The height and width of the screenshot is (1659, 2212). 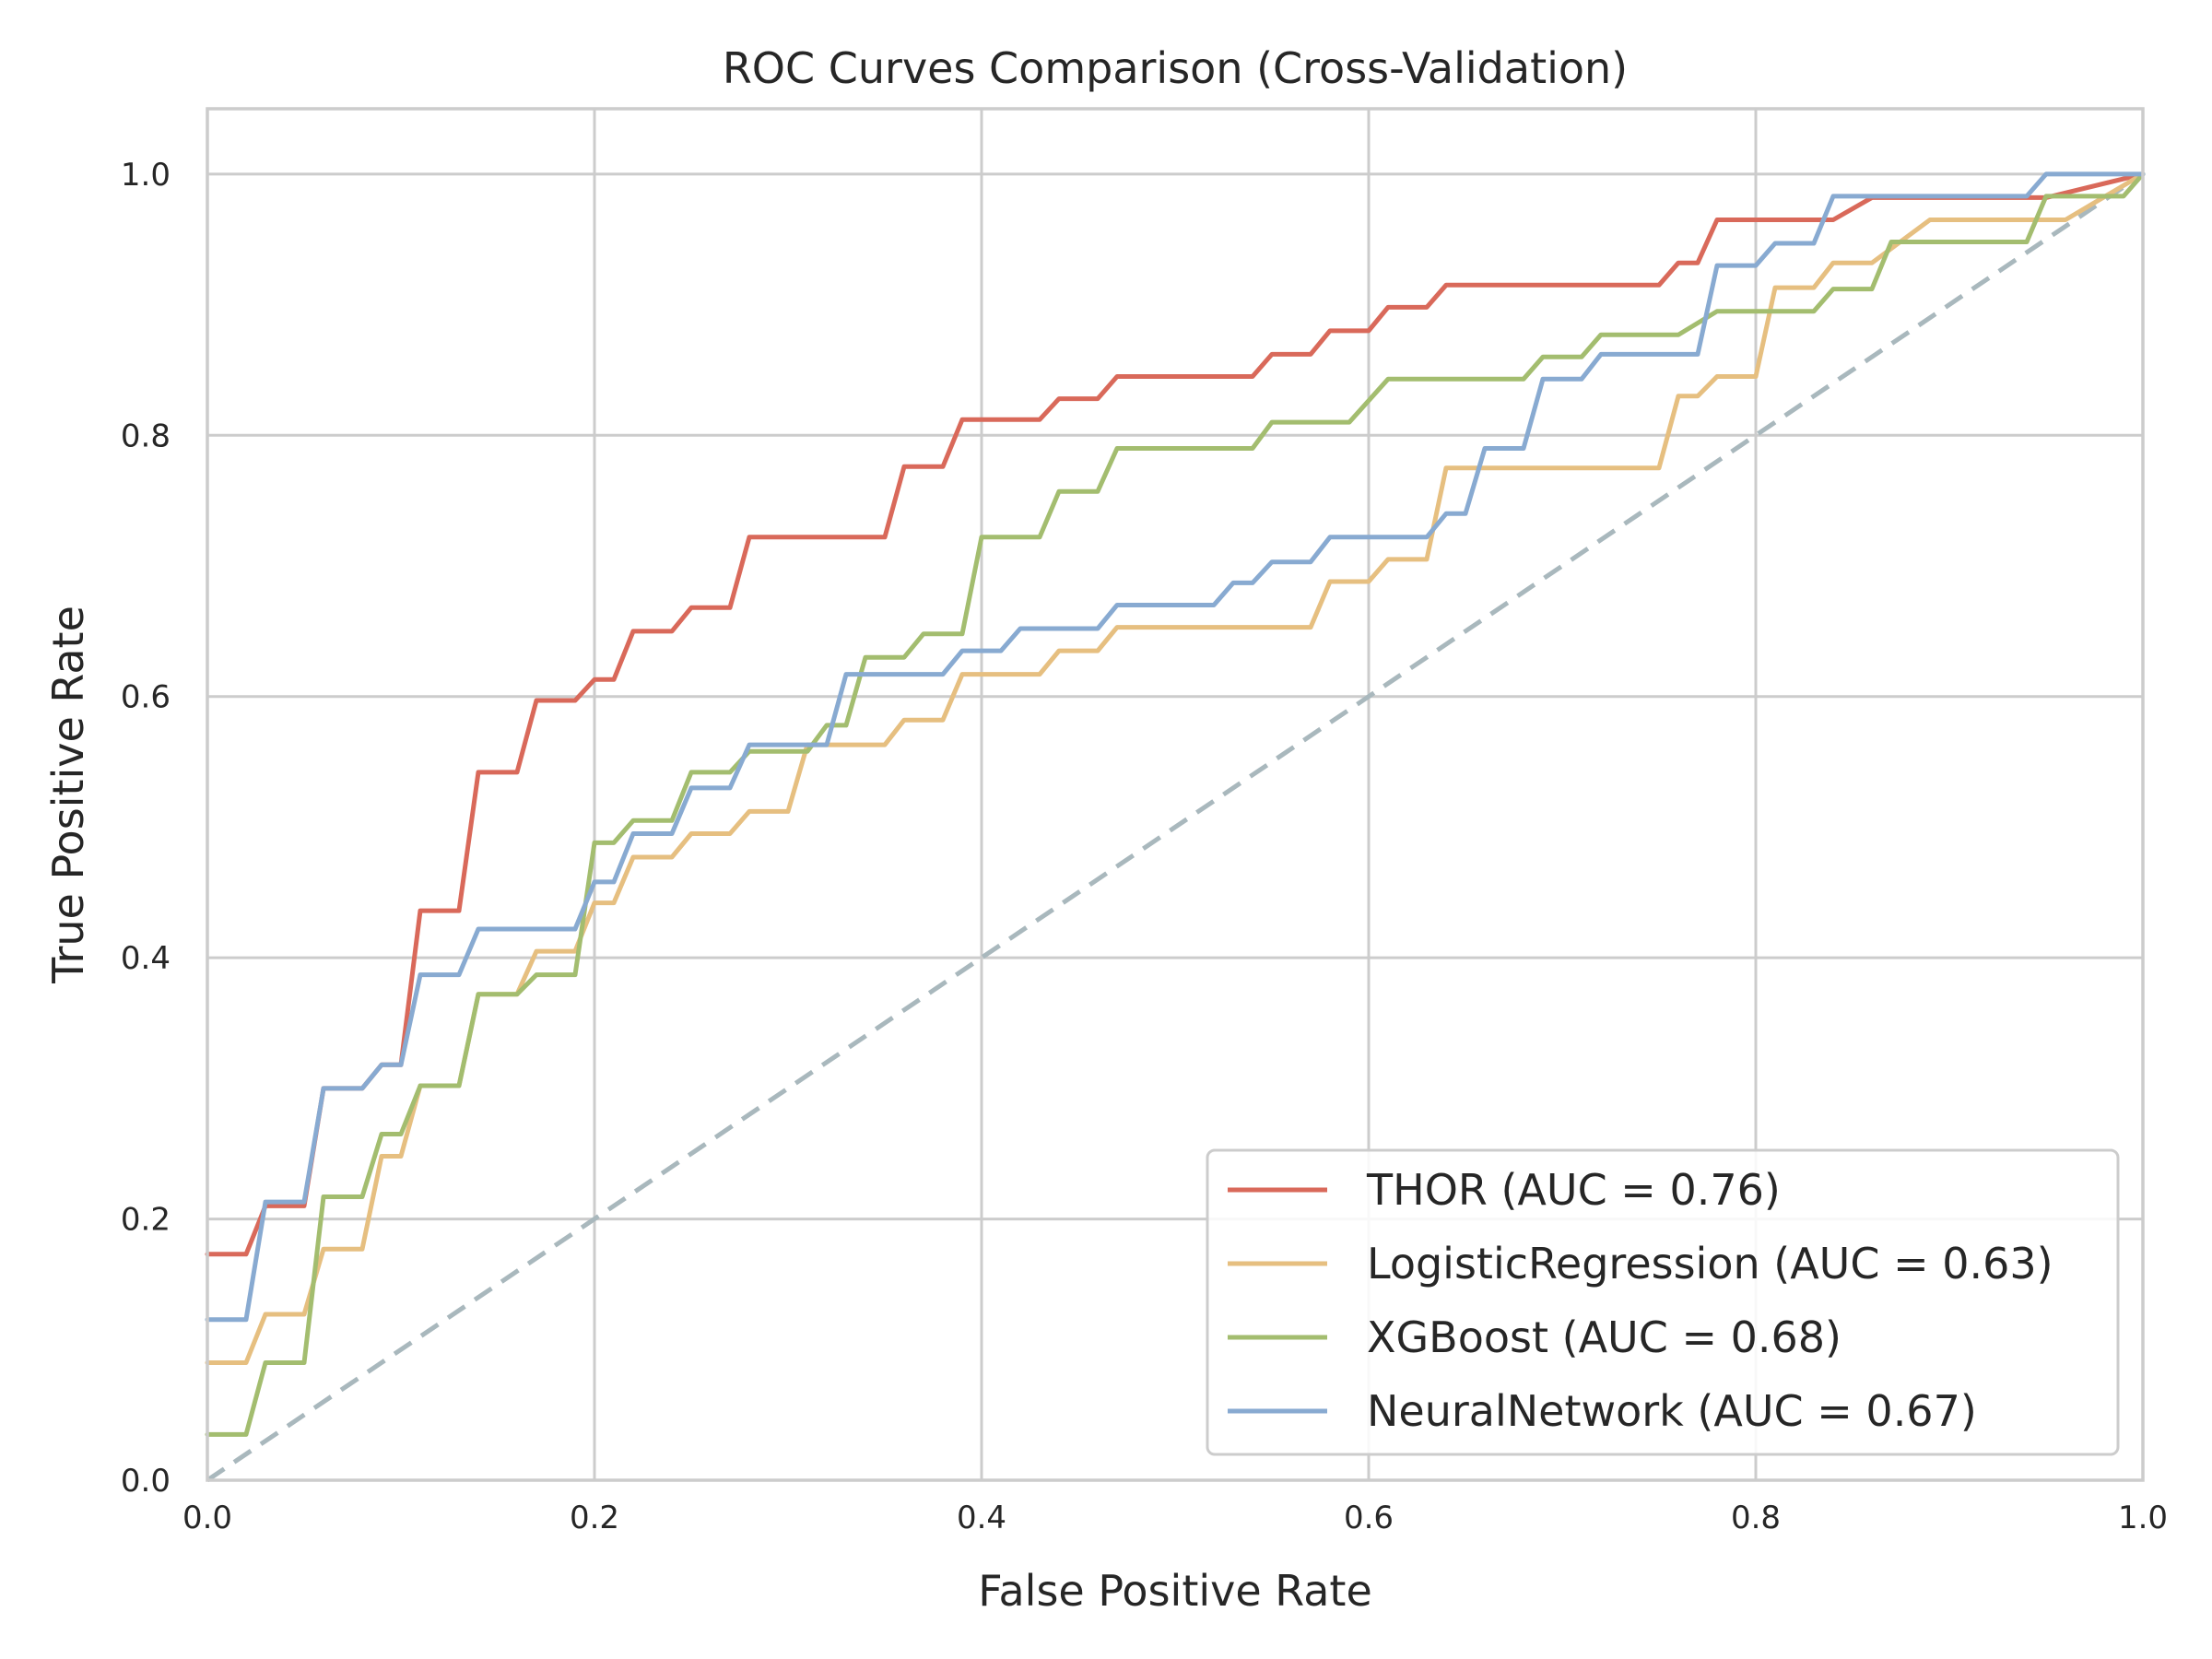 I want to click on x-tick-label: 1.0, so click(x=2143, y=1518).